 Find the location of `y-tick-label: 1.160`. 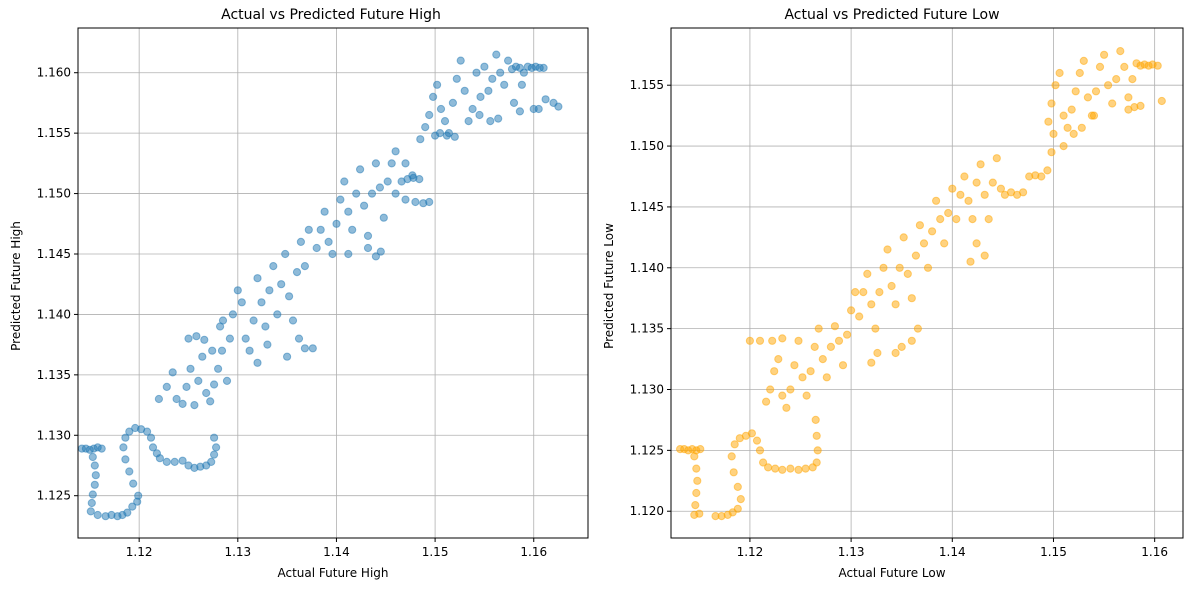

y-tick-label: 1.160 is located at coordinates (54, 73).